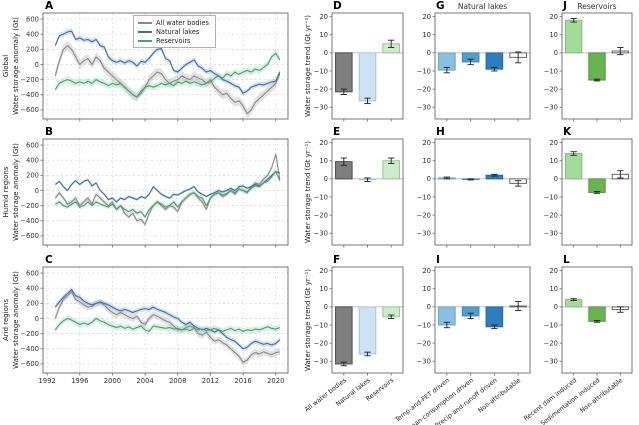 This screenshot has height=425, width=639. Describe the element at coordinates (49, 6) in the screenshot. I see `panel-letter: A` at that location.